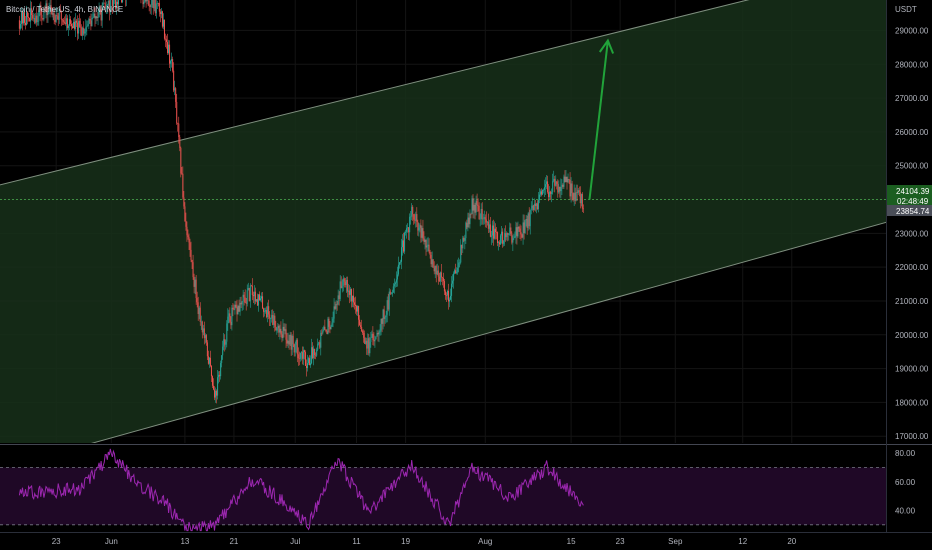 The height and width of the screenshot is (550, 932). What do you see at coordinates (301, 490) in the screenshot?
I see `rsi-line` at bounding box center [301, 490].